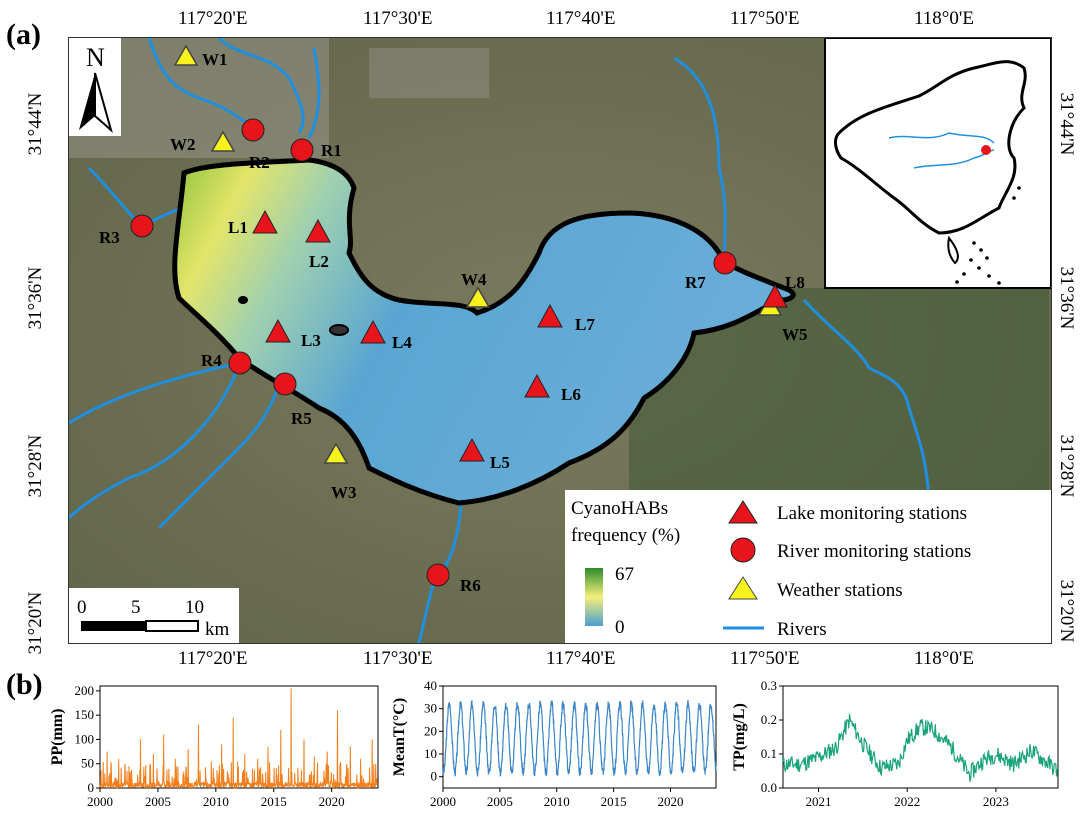  I want to click on left-lat-label: 31°28'N, so click(35, 466).